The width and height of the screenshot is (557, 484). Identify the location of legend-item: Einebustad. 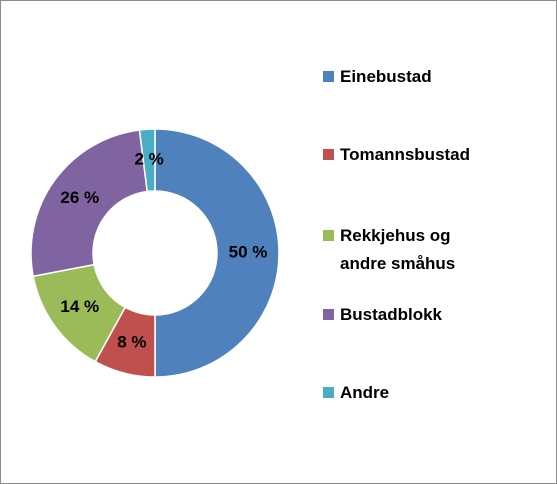
(408, 77).